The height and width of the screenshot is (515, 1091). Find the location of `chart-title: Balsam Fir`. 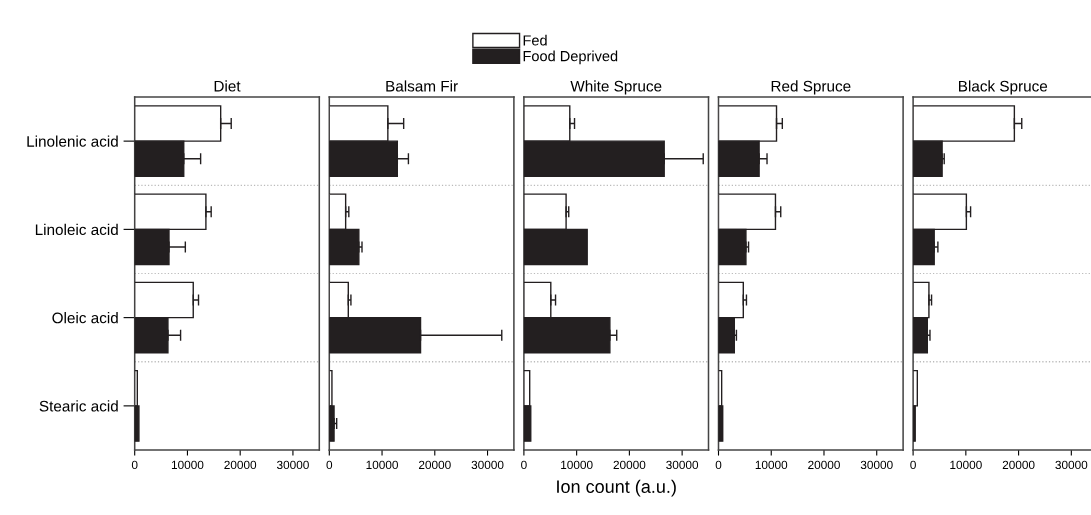

chart-title: Balsam Fir is located at coordinates (422, 86).